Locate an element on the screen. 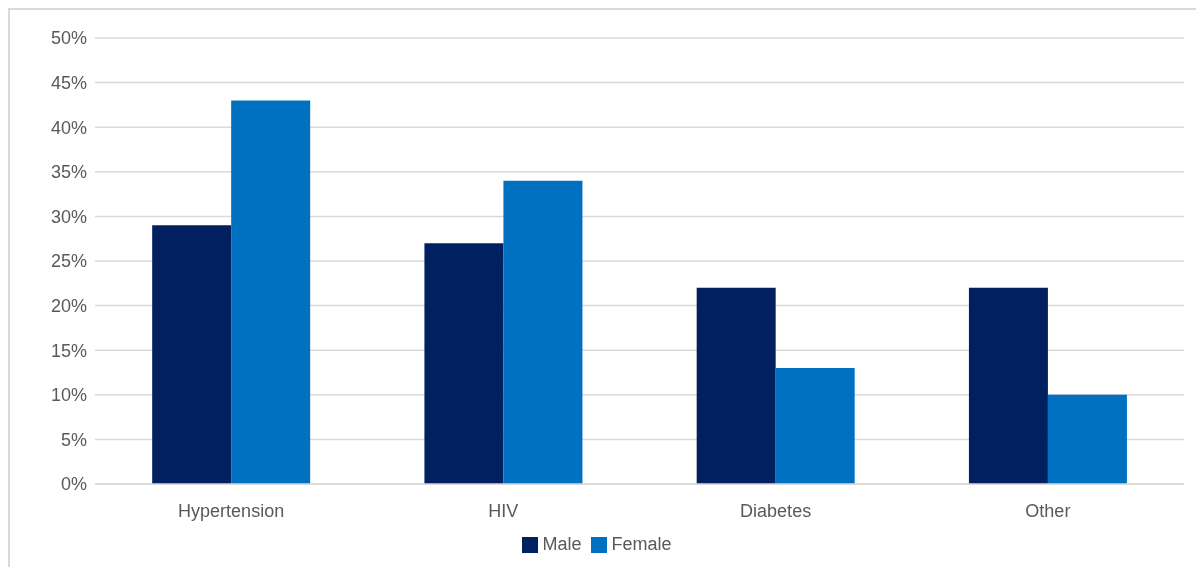 The height and width of the screenshot is (573, 1202). x-tick-label: Hypertension is located at coordinates (231, 510).